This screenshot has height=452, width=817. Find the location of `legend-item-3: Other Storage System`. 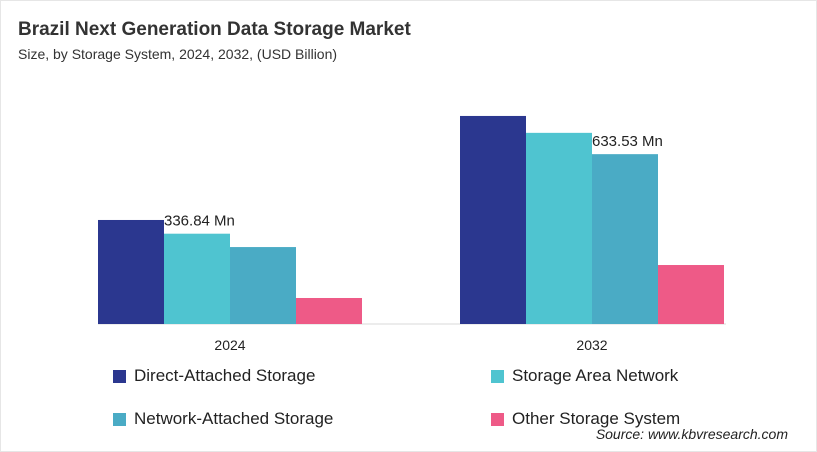

legend-item-3: Other Storage System is located at coordinates (585, 419).